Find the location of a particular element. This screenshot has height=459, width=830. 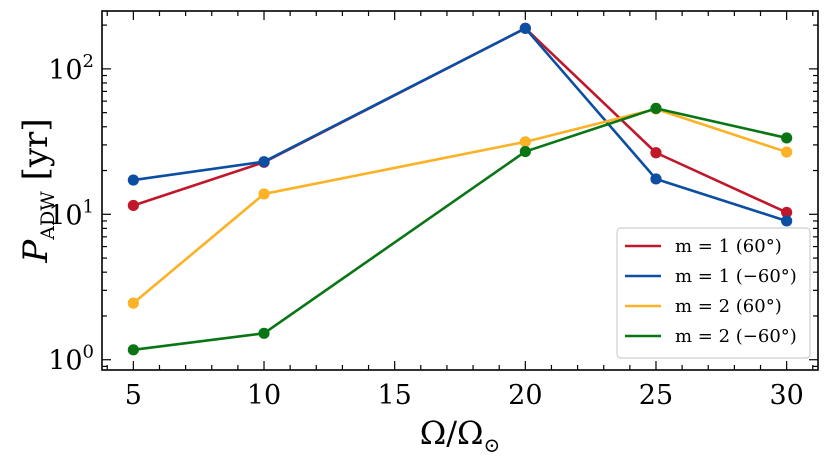

y-axis-label: PADW [yr] is located at coordinates (37, 190).